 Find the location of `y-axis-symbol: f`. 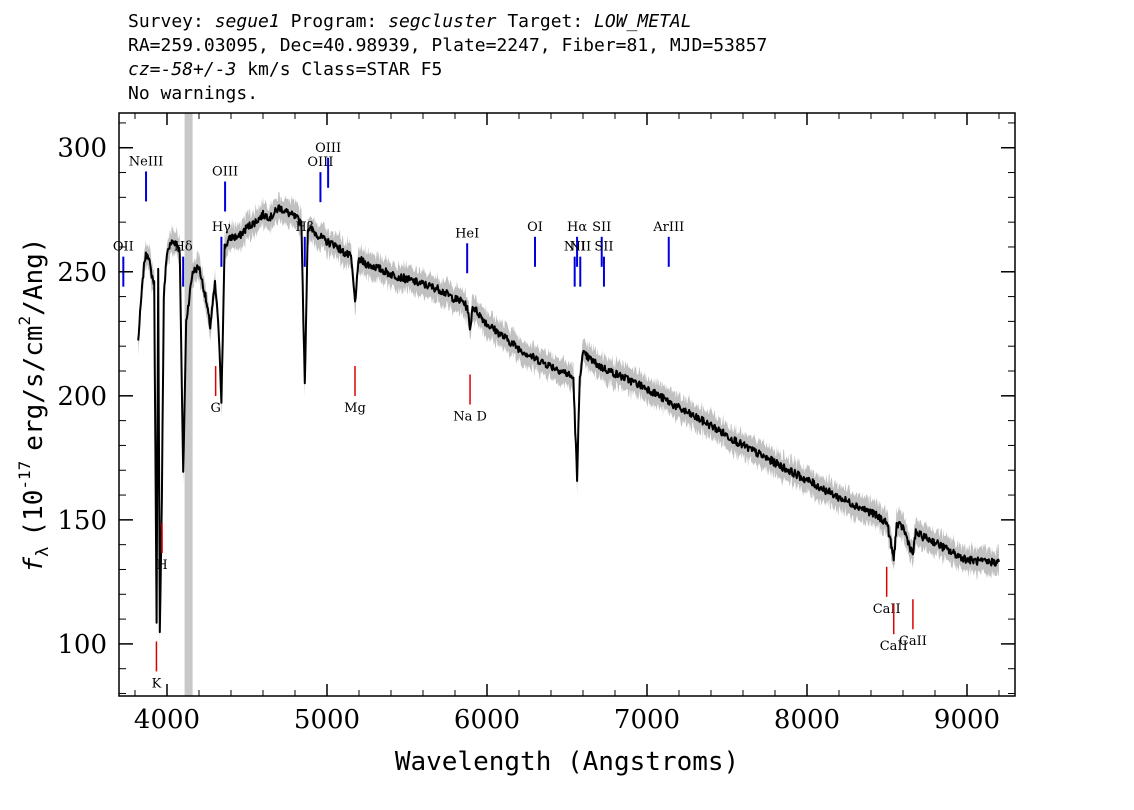

y-axis-symbol: f is located at coordinates (34, 564).